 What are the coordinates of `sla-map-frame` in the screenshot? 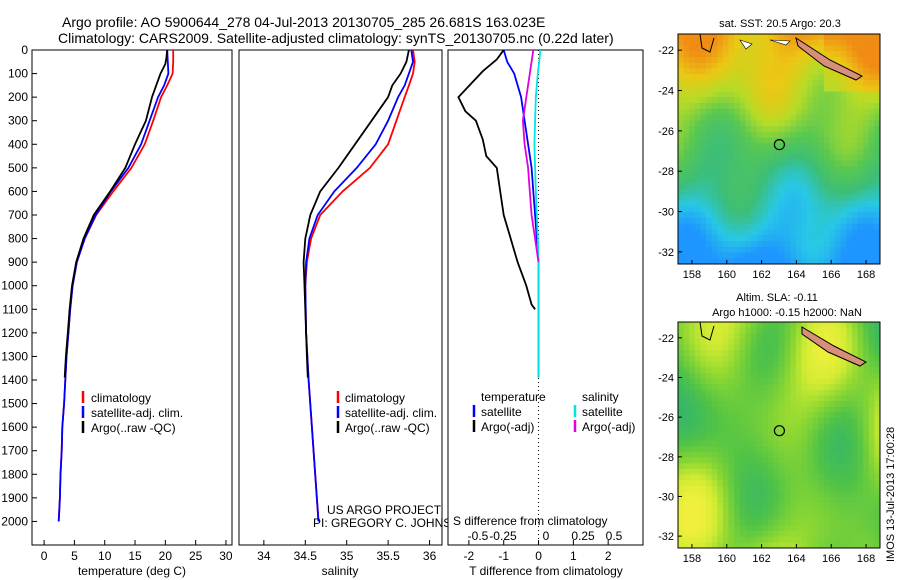 It's located at (779, 435).